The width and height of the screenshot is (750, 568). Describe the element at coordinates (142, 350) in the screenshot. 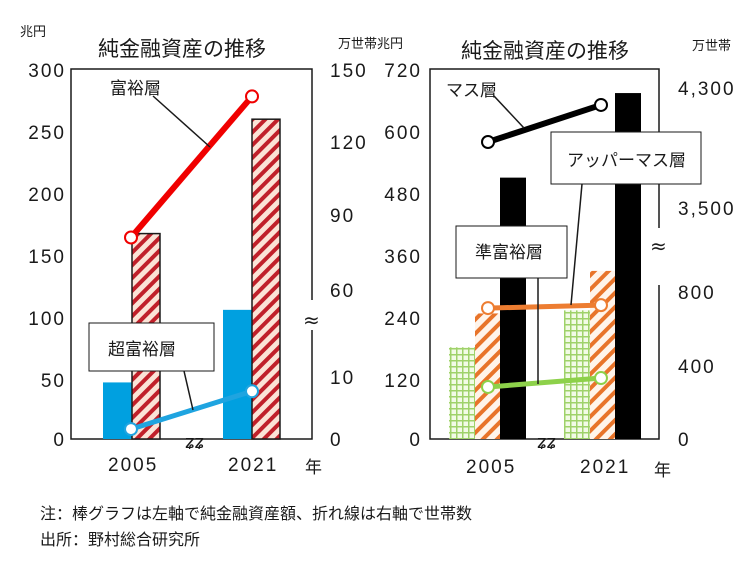

I see `label-ultra-wealthy: 超富裕層` at that location.